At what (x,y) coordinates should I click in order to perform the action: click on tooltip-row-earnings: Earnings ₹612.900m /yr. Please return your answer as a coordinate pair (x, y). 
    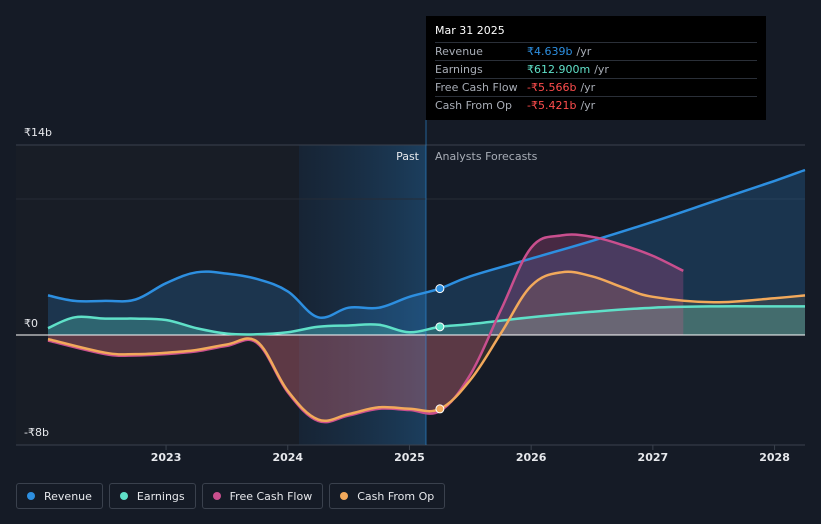
    Looking at the image, I should click on (596, 69).